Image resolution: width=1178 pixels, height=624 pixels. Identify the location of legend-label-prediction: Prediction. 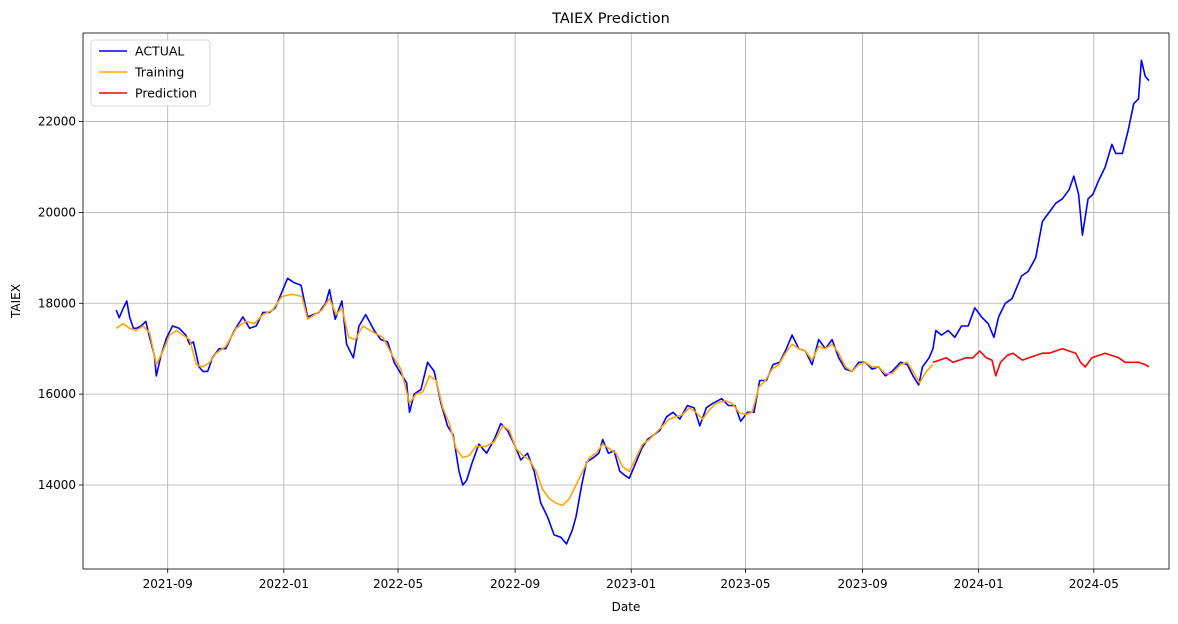
(166, 93).